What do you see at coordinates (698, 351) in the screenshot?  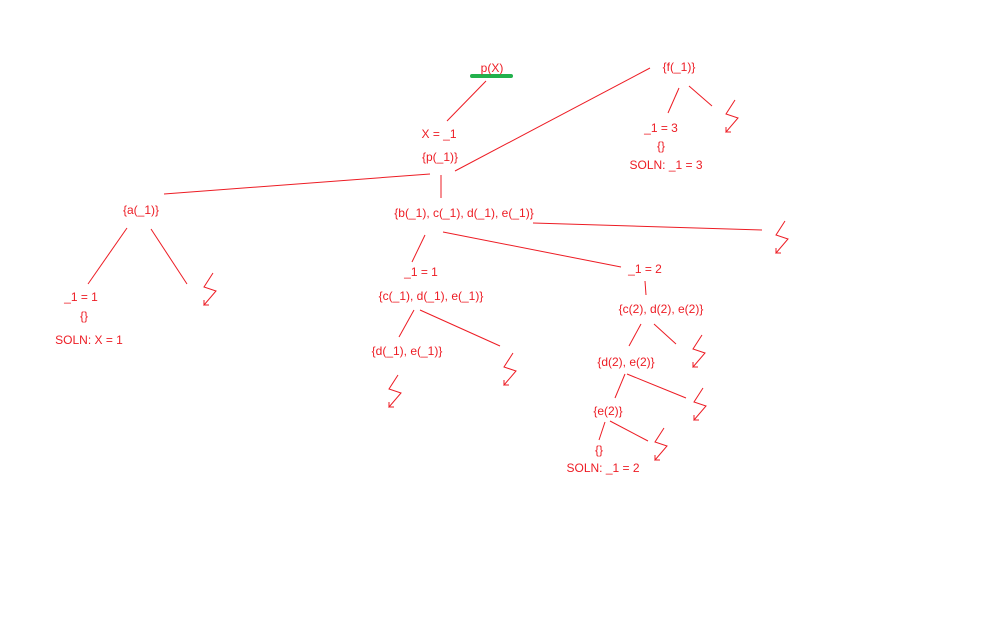 I see `fail-mark-cde2` at bounding box center [698, 351].